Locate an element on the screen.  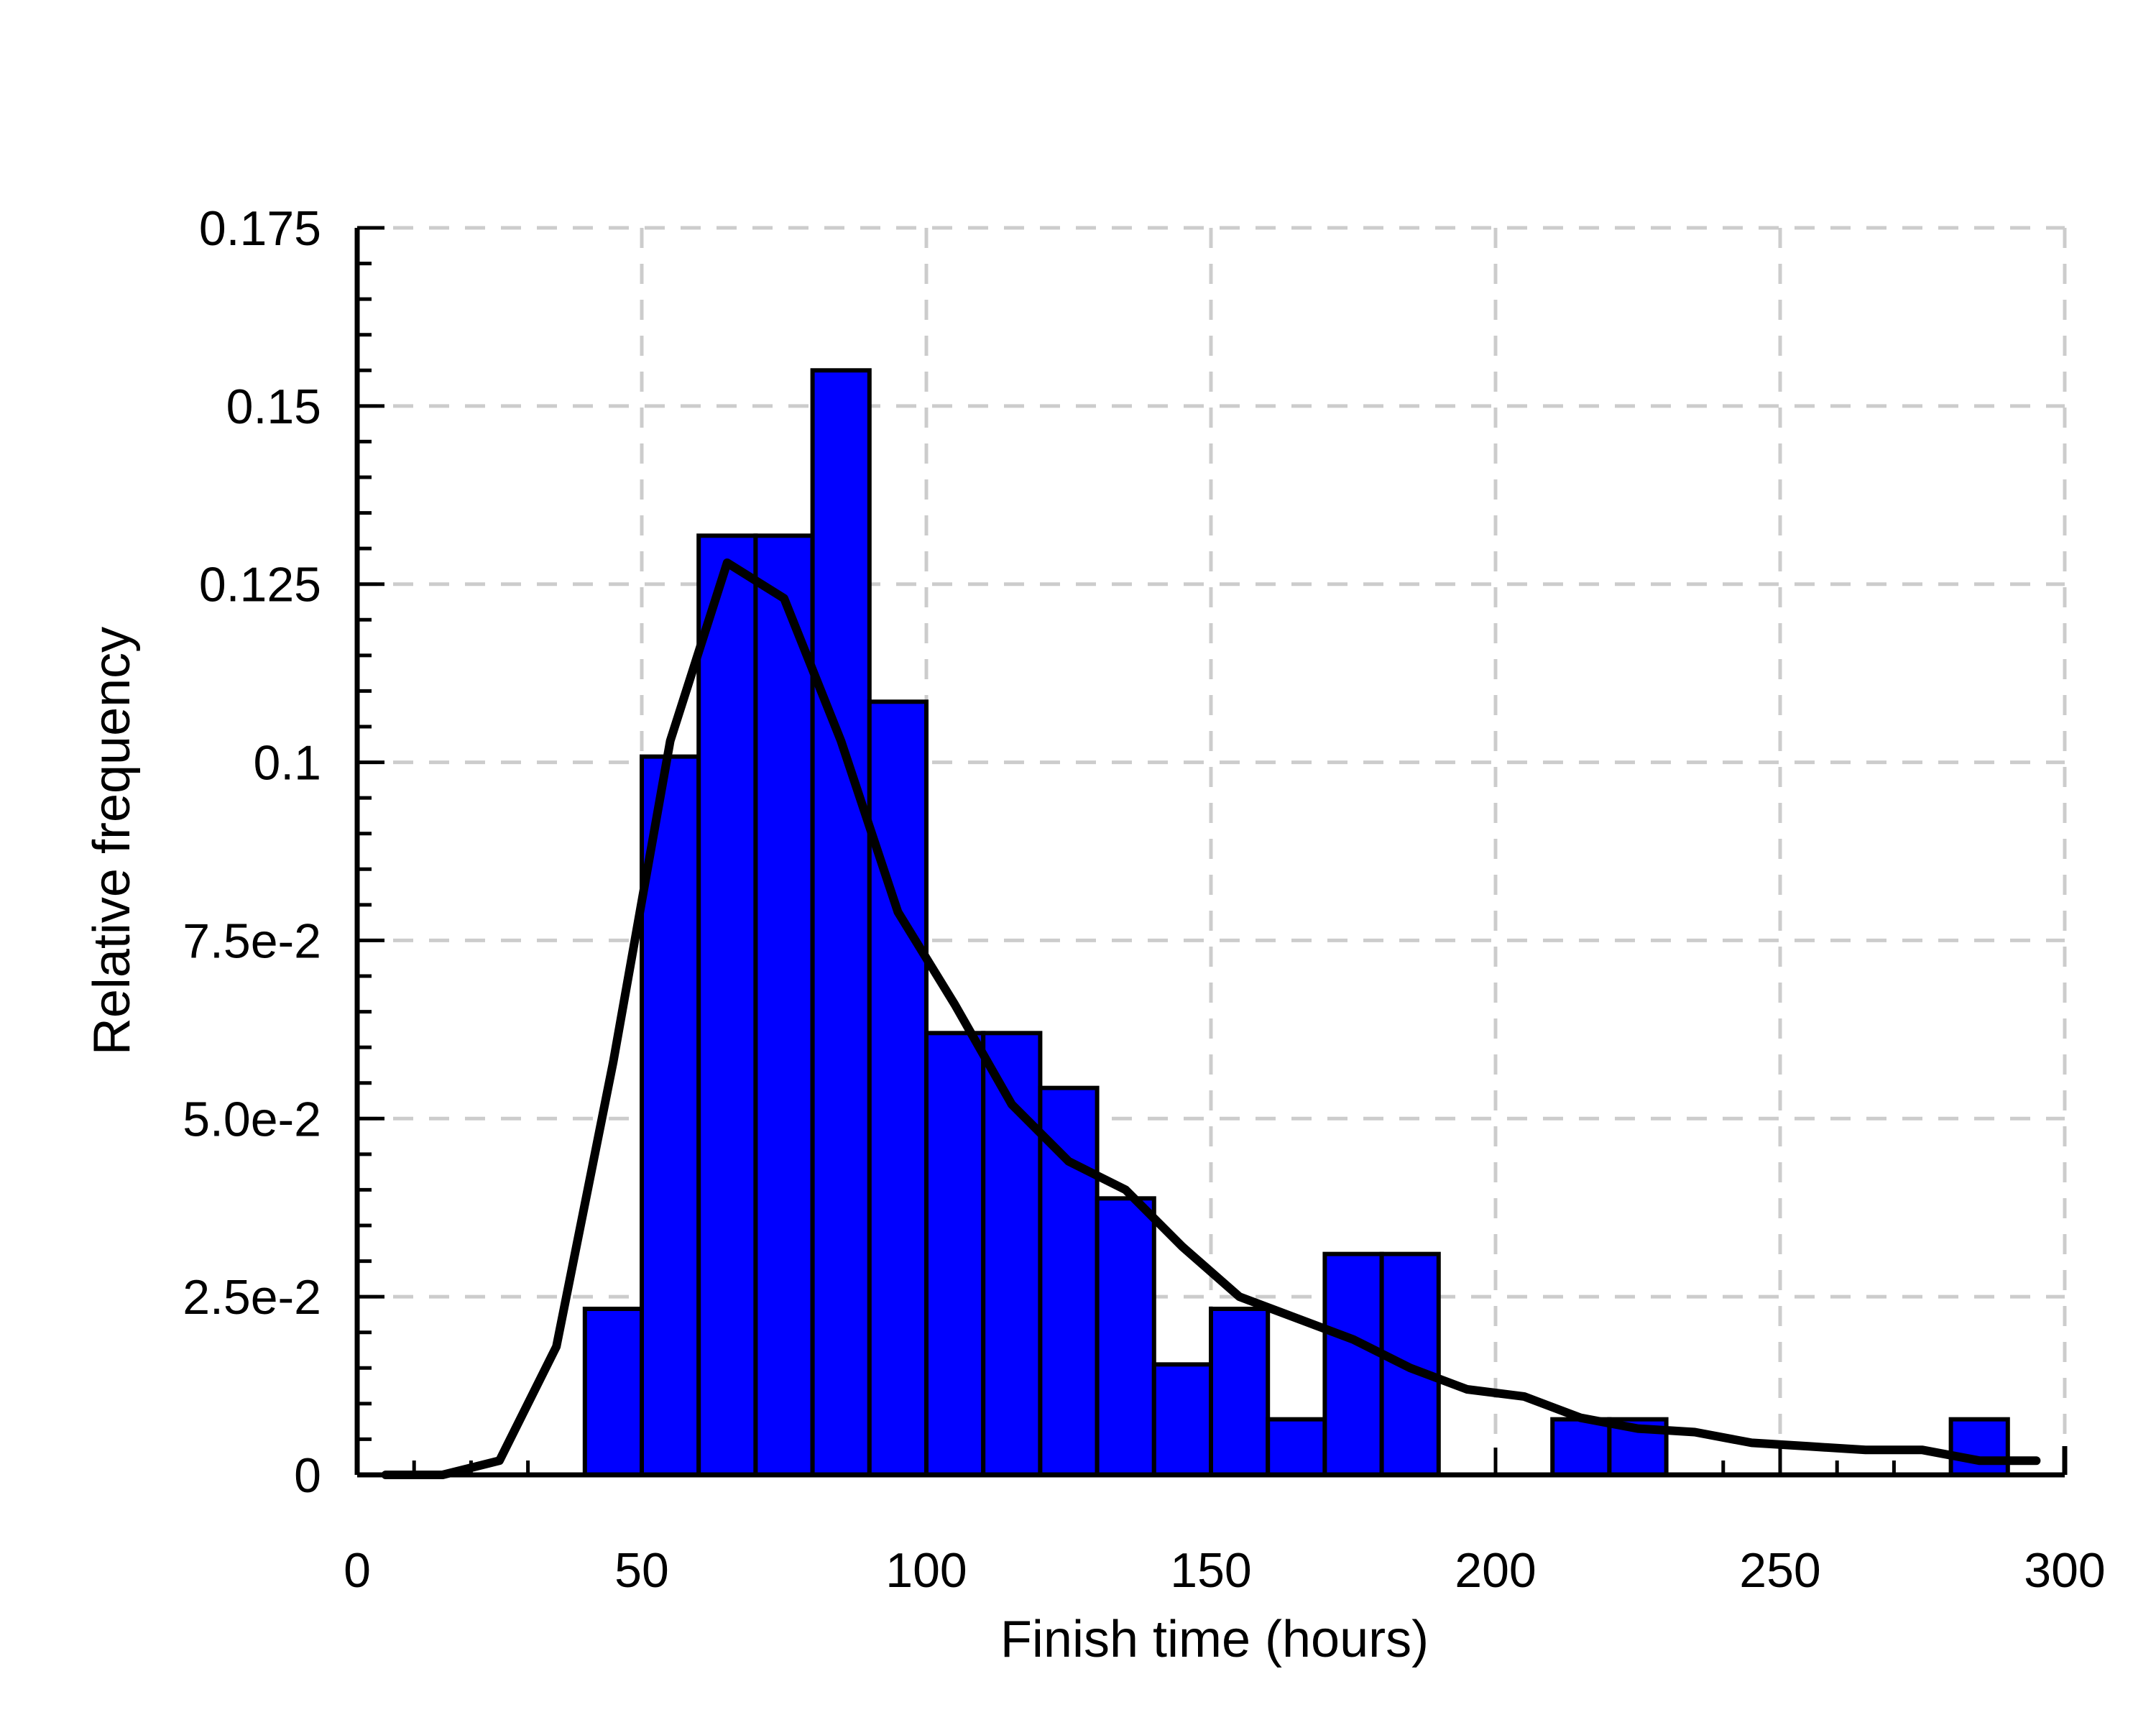
x-tick-label: 150 is located at coordinates (1210, 1570).